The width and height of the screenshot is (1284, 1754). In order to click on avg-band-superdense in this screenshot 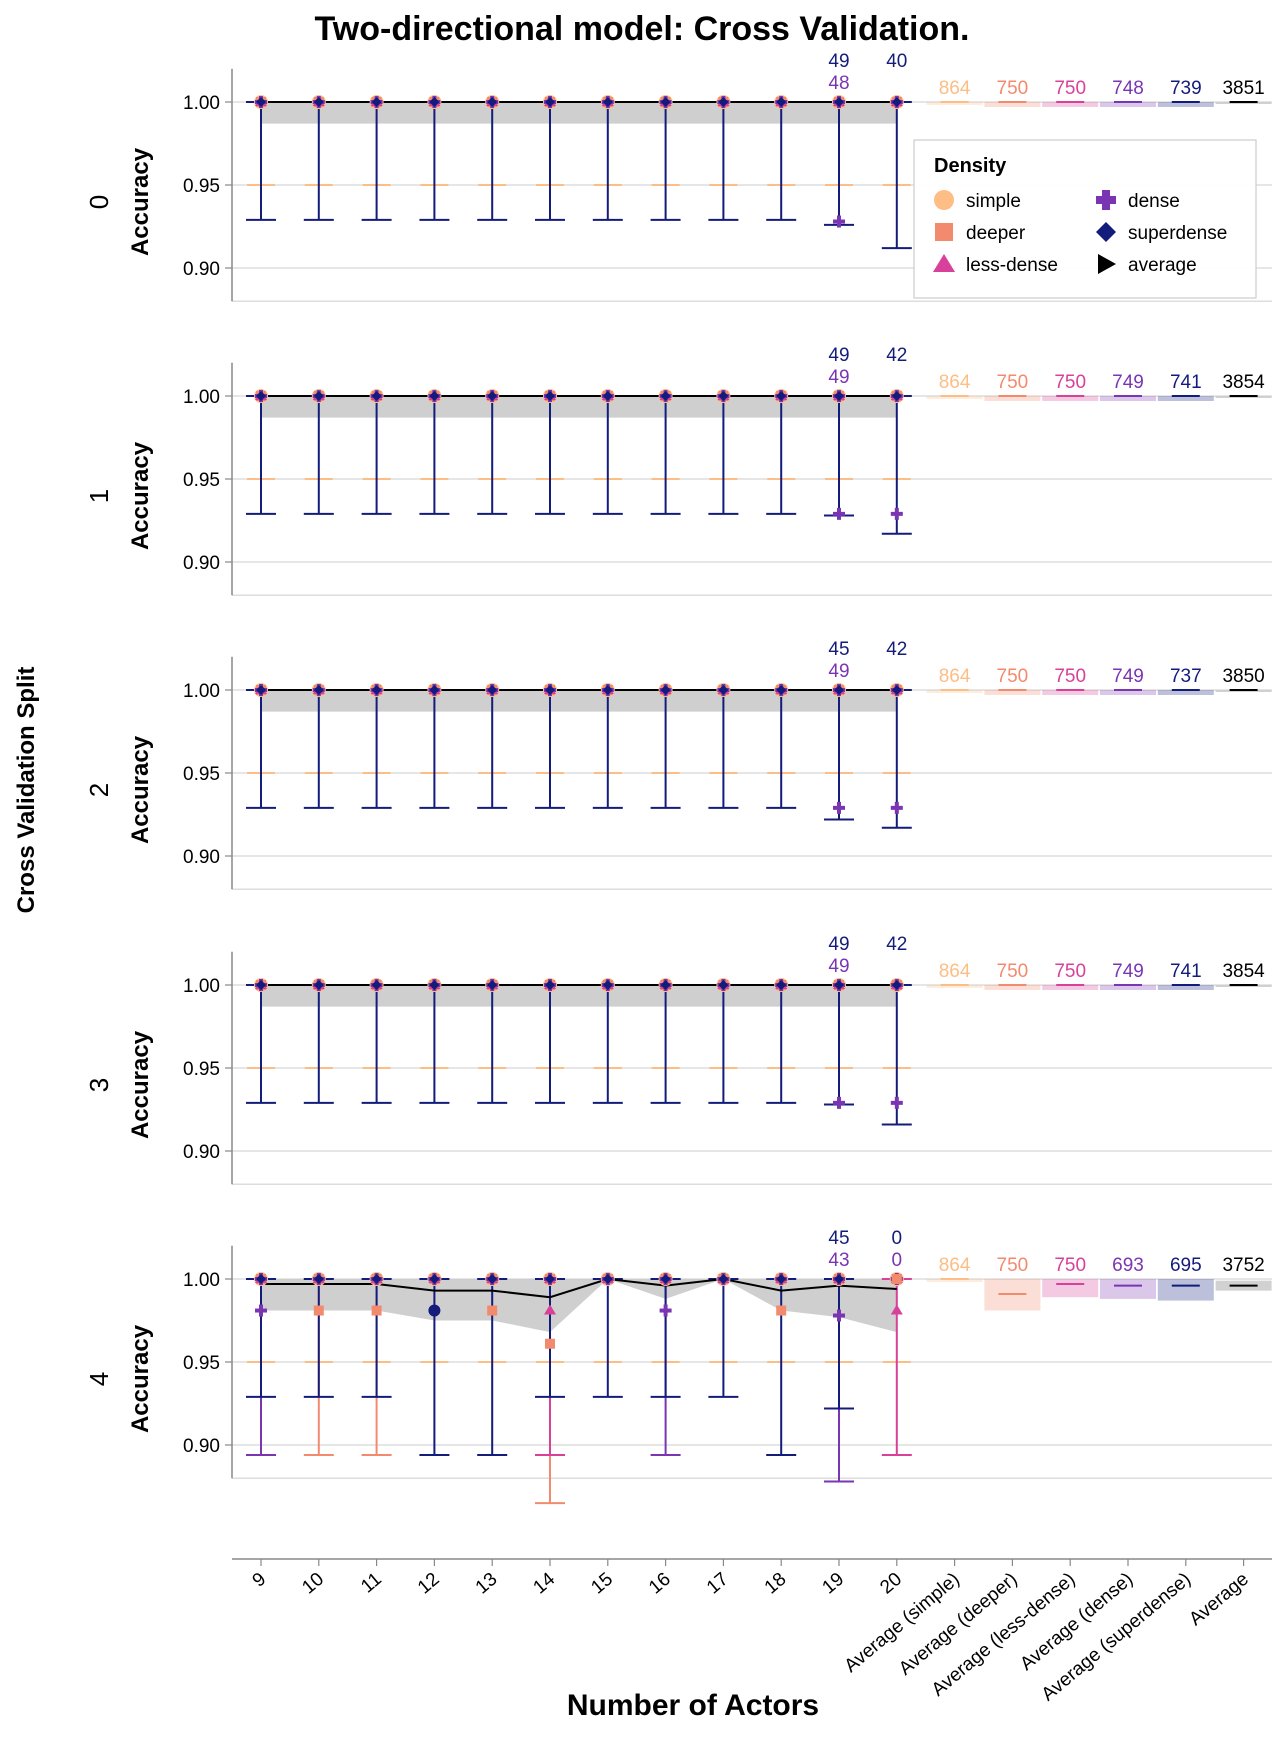, I will do `click(1185, 692)`.